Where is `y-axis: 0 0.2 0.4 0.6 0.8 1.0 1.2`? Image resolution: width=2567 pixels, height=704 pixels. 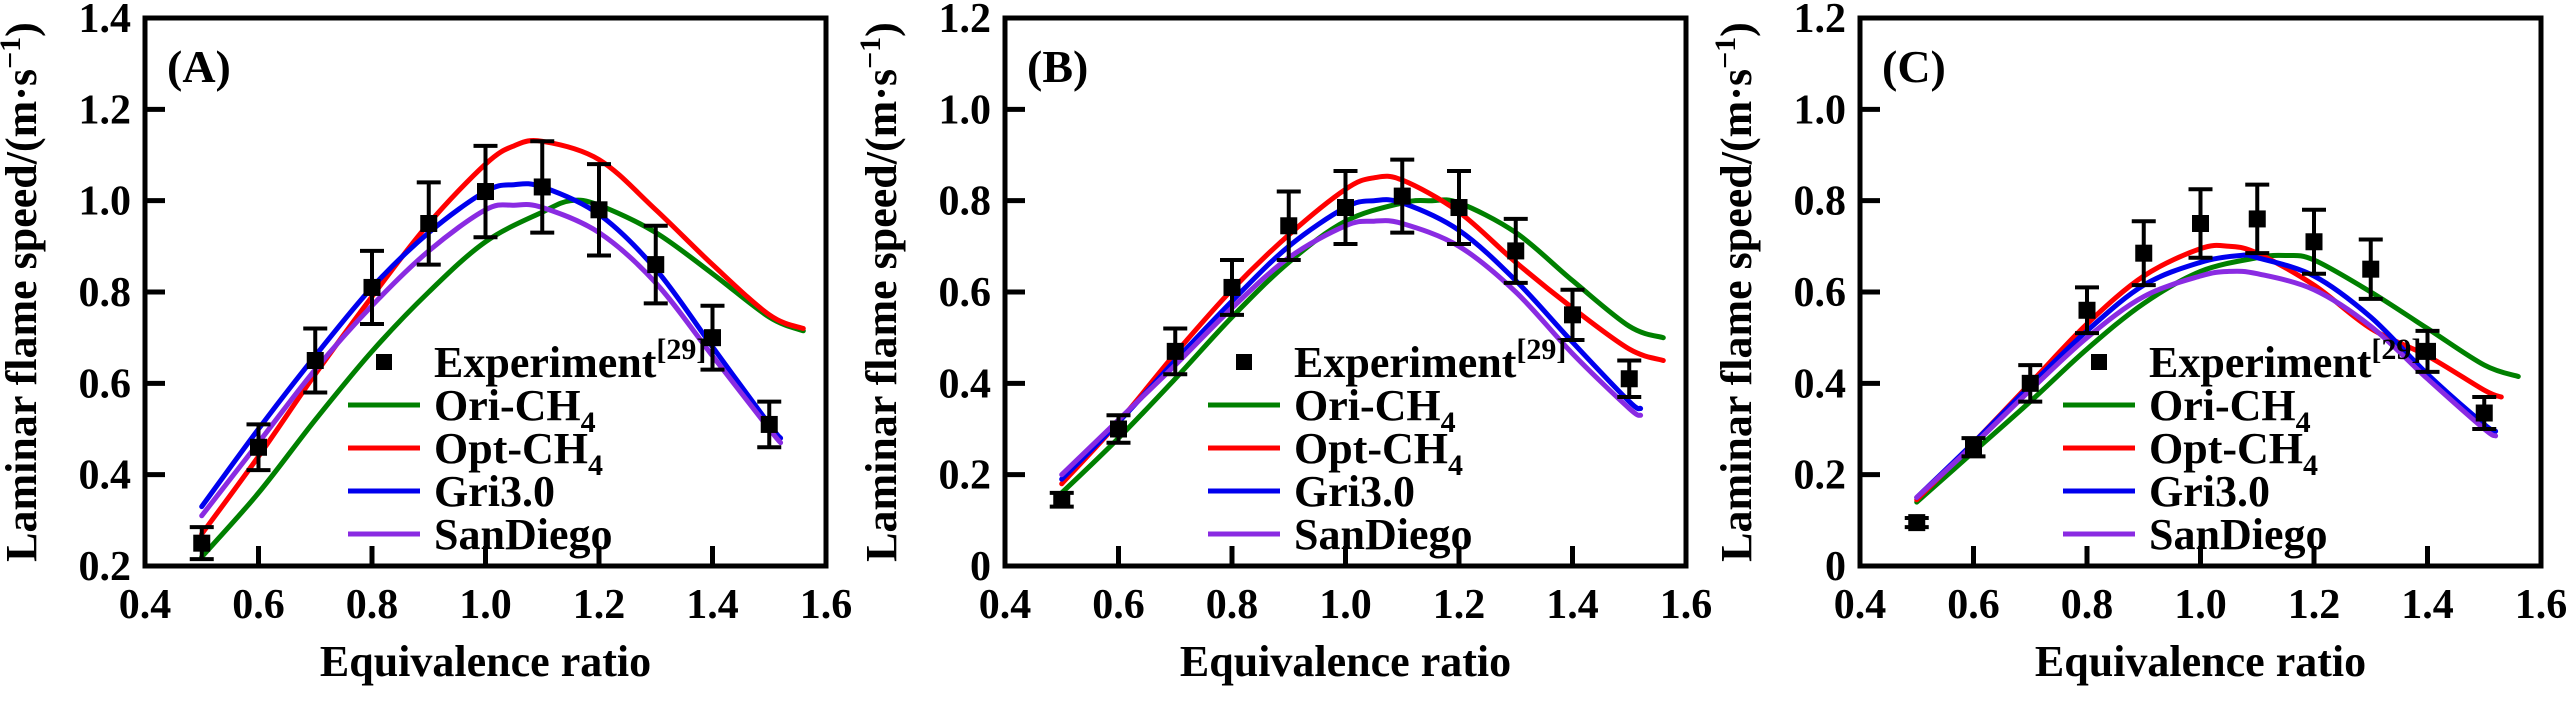
y-axis: 0 0.2 0.4 0.6 0.8 1.0 1.2 is located at coordinates (982, 295).